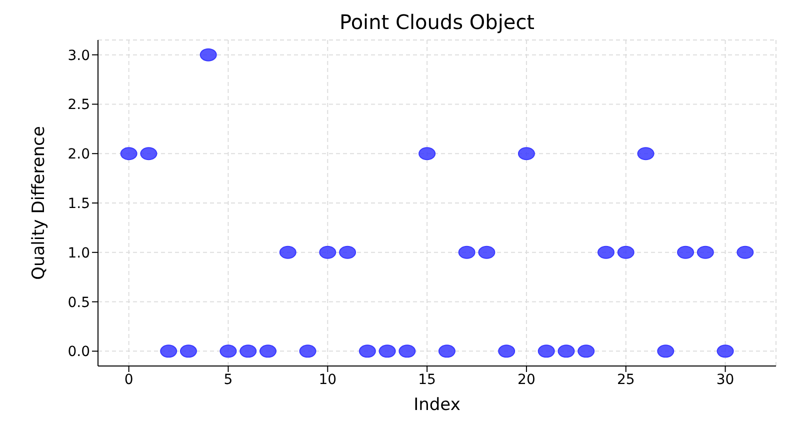 This screenshot has height=430, width=794. Describe the element at coordinates (79, 105) in the screenshot. I see `y-tick-label: 2.5` at that location.